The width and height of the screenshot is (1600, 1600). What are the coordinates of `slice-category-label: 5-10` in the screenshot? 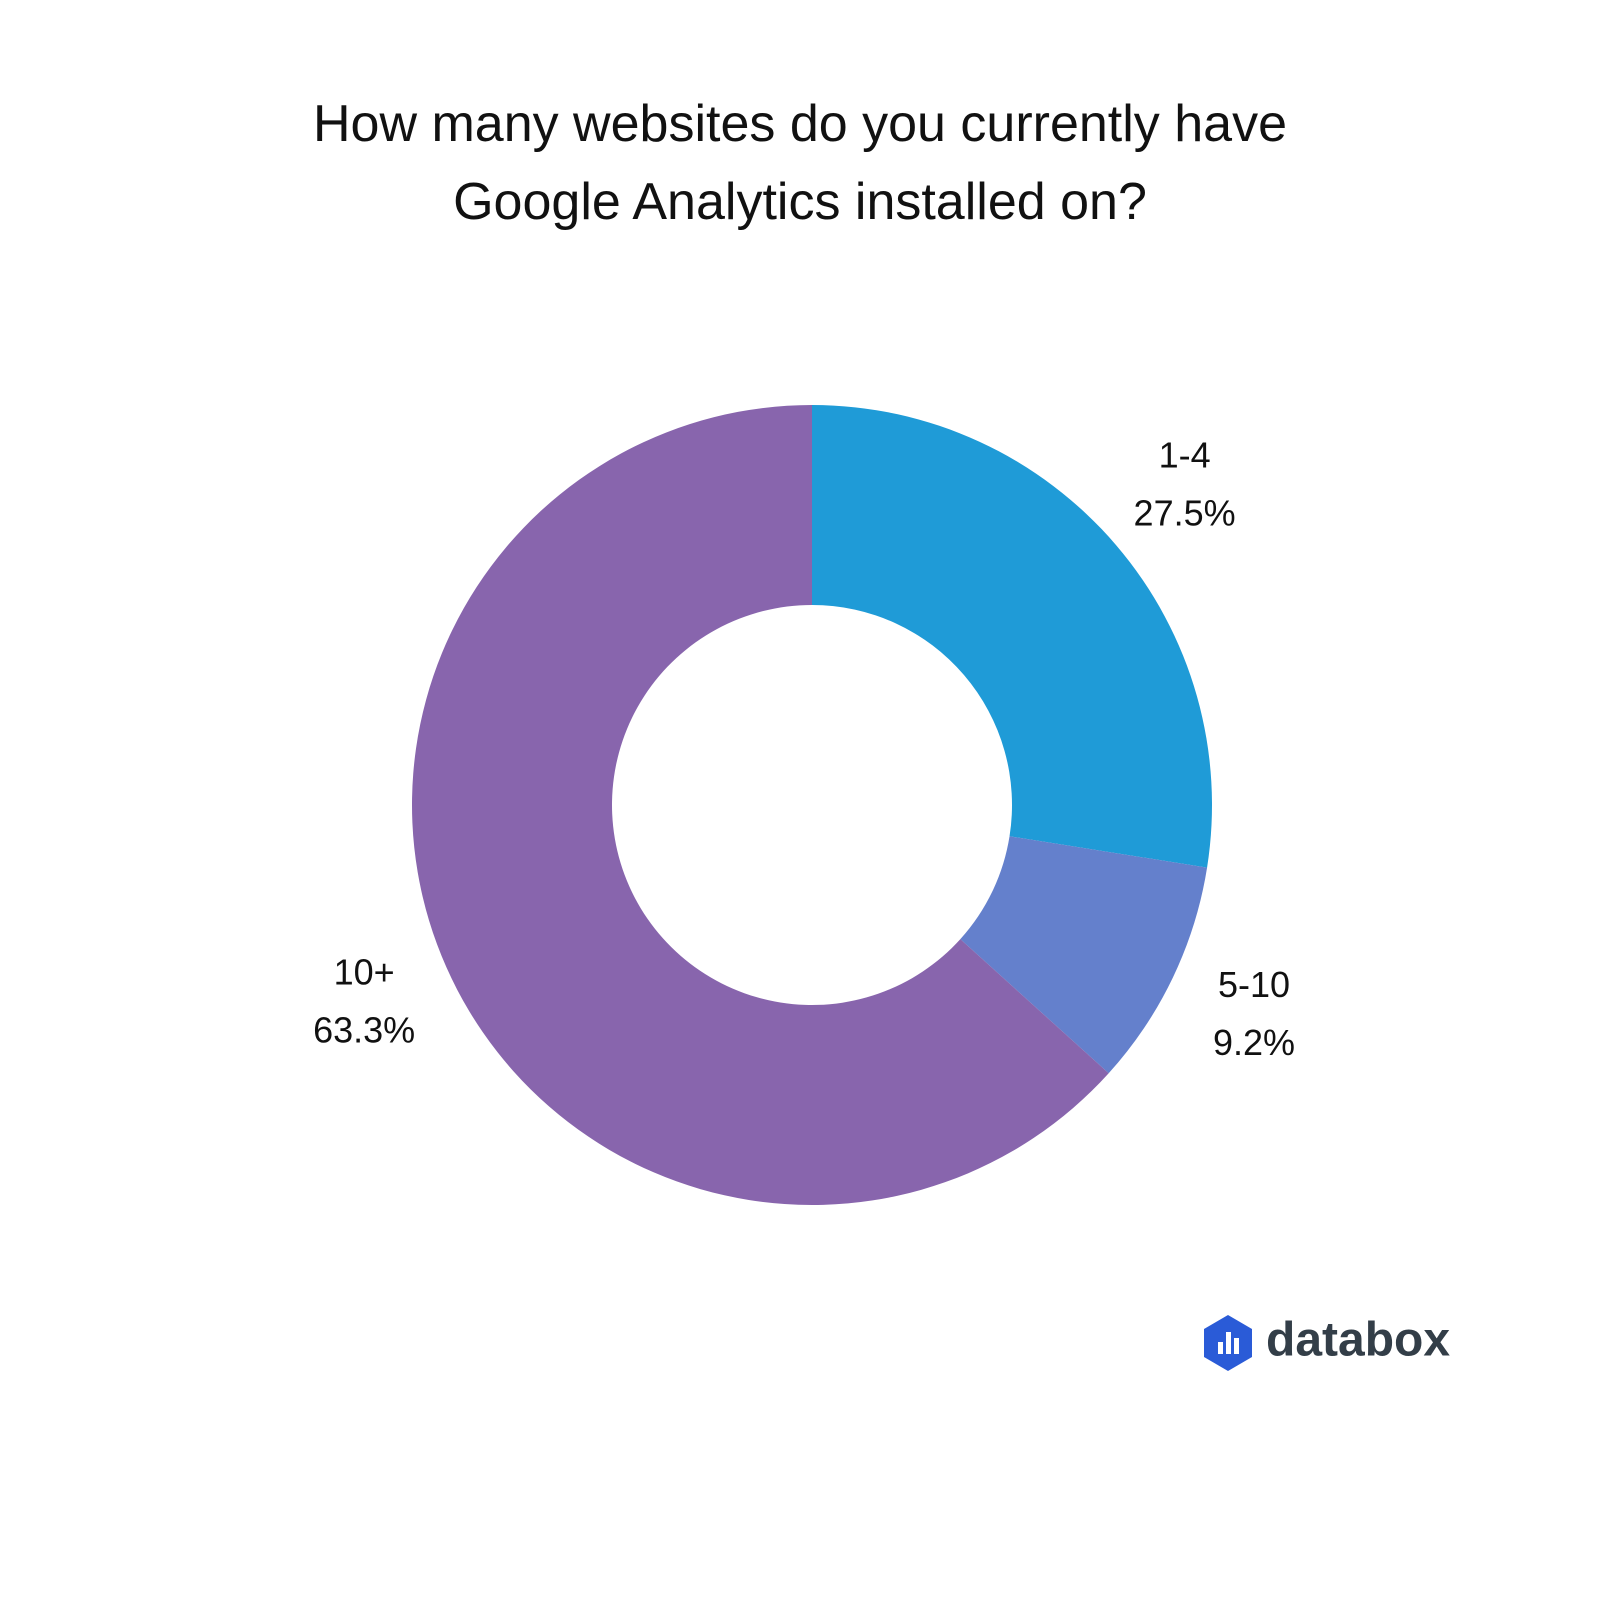 It's located at (1254, 984).